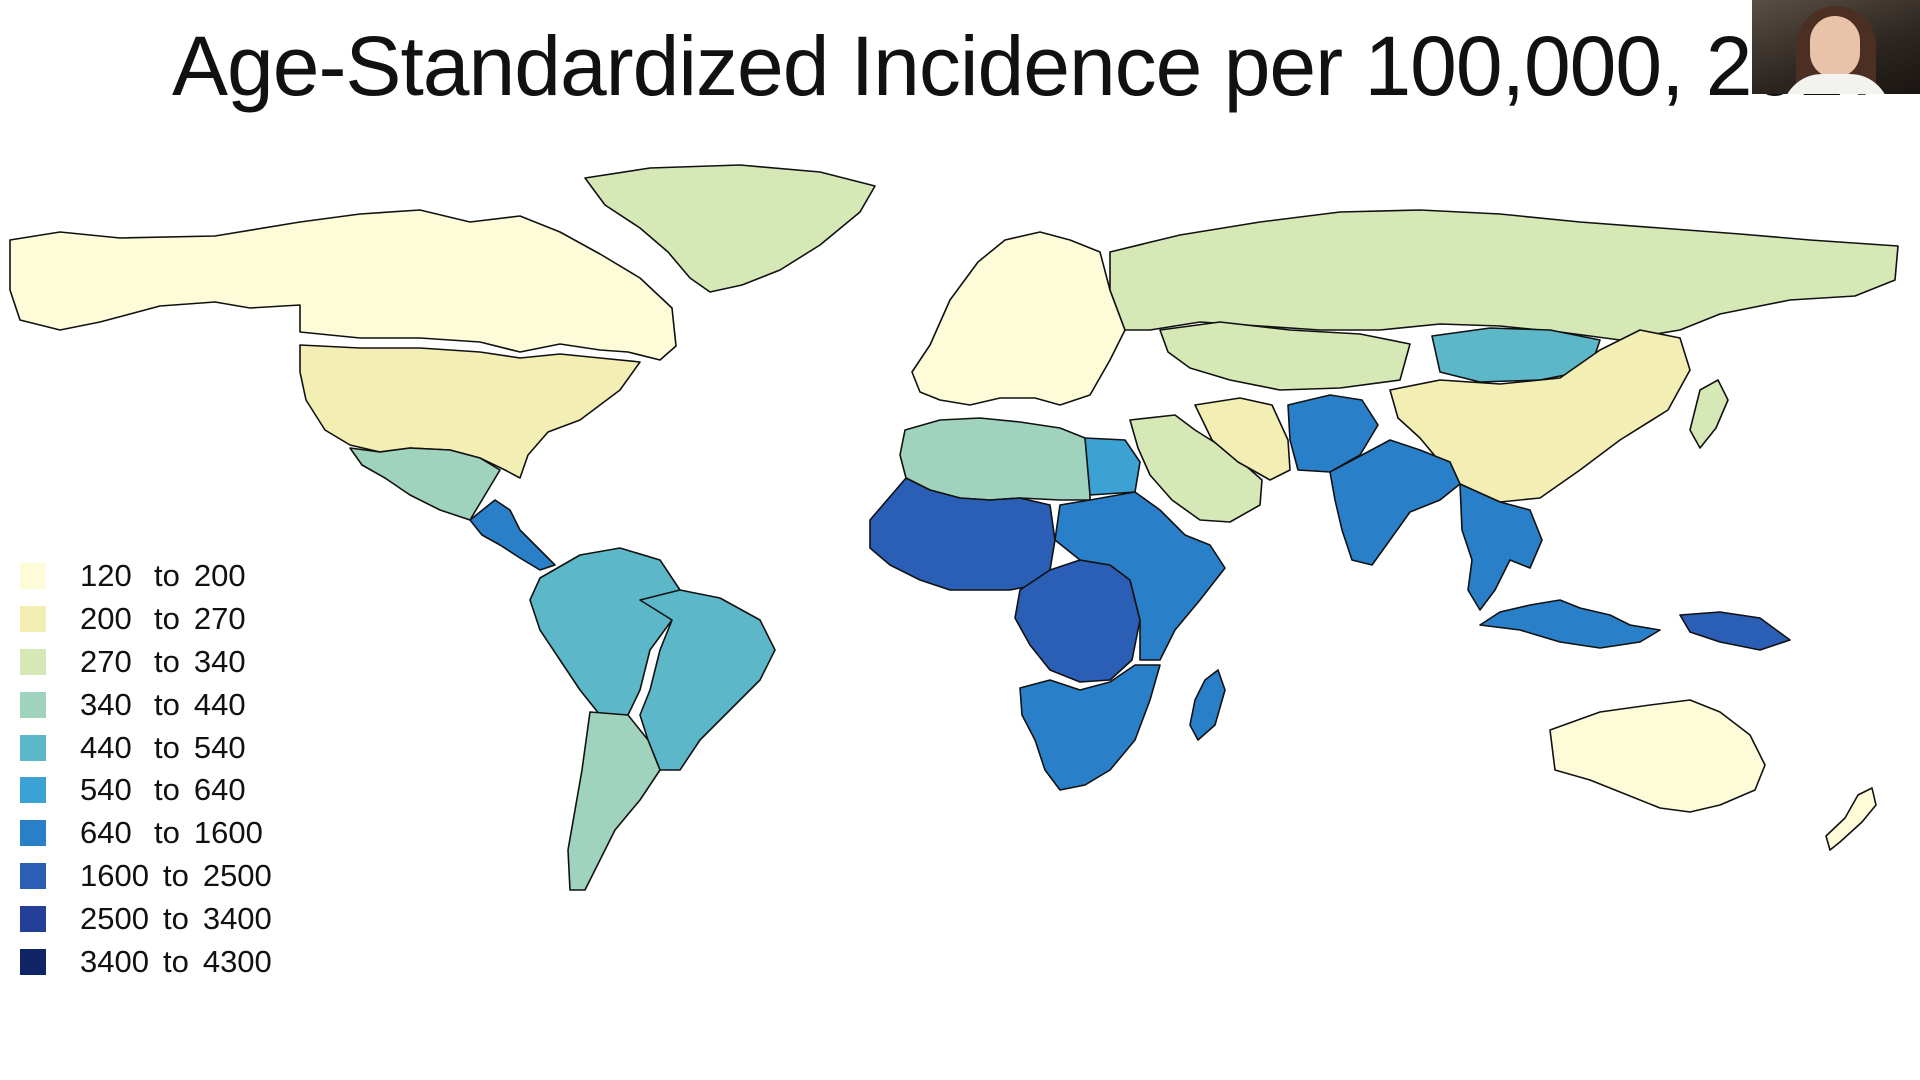 The height and width of the screenshot is (1080, 1920). Describe the element at coordinates (1735, 631) in the screenshot. I see `region-papua` at that location.